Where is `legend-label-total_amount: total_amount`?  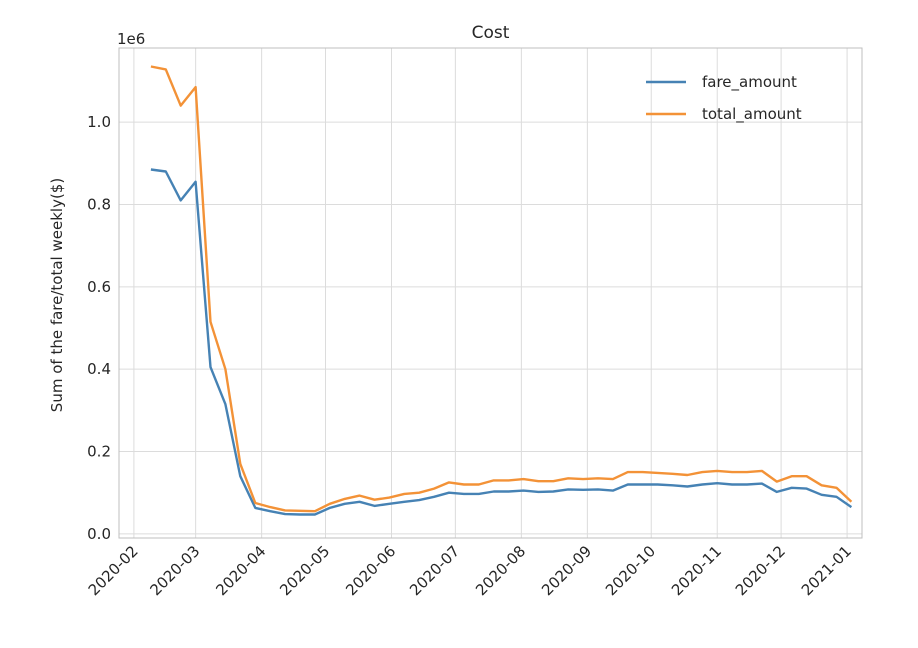
legend-label-total_amount: total_amount is located at coordinates (752, 114).